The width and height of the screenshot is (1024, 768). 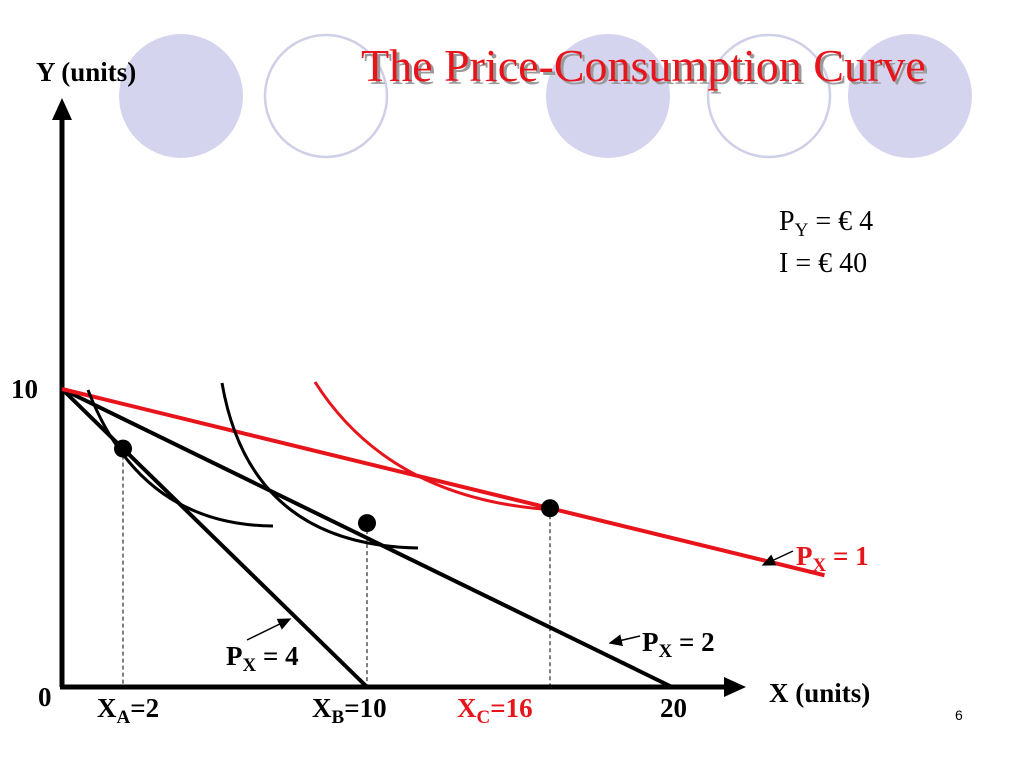 I want to click on price-y-info: PY = € 4, so click(x=826, y=223).